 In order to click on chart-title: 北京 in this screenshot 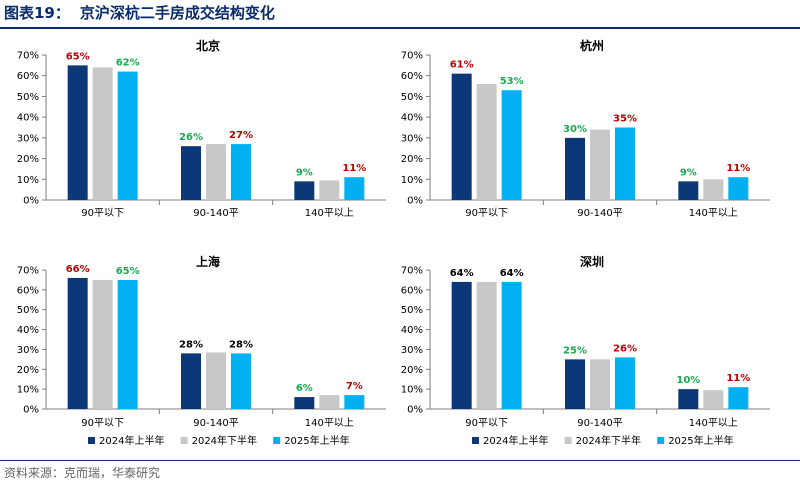, I will do `click(208, 45)`.